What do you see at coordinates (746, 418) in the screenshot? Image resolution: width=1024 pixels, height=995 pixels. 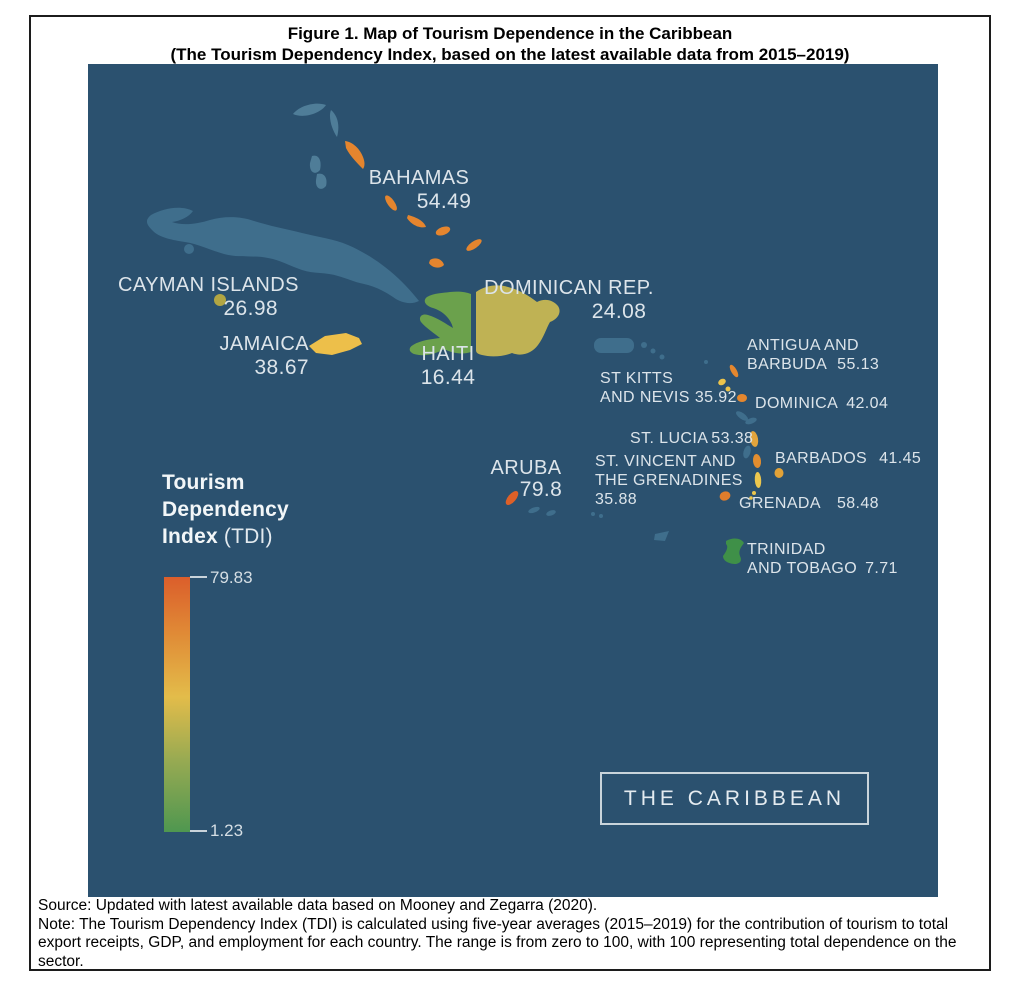 I see `island-guadeloupe` at bounding box center [746, 418].